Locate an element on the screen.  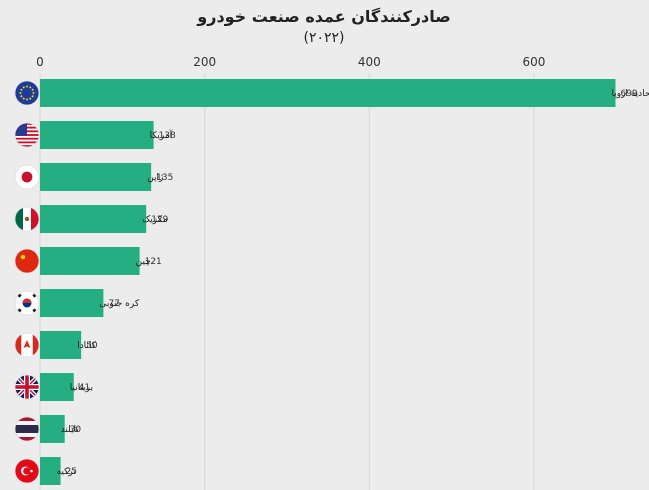
chart-subtitle: (۲۰۲۲) is located at coordinates (323, 38).